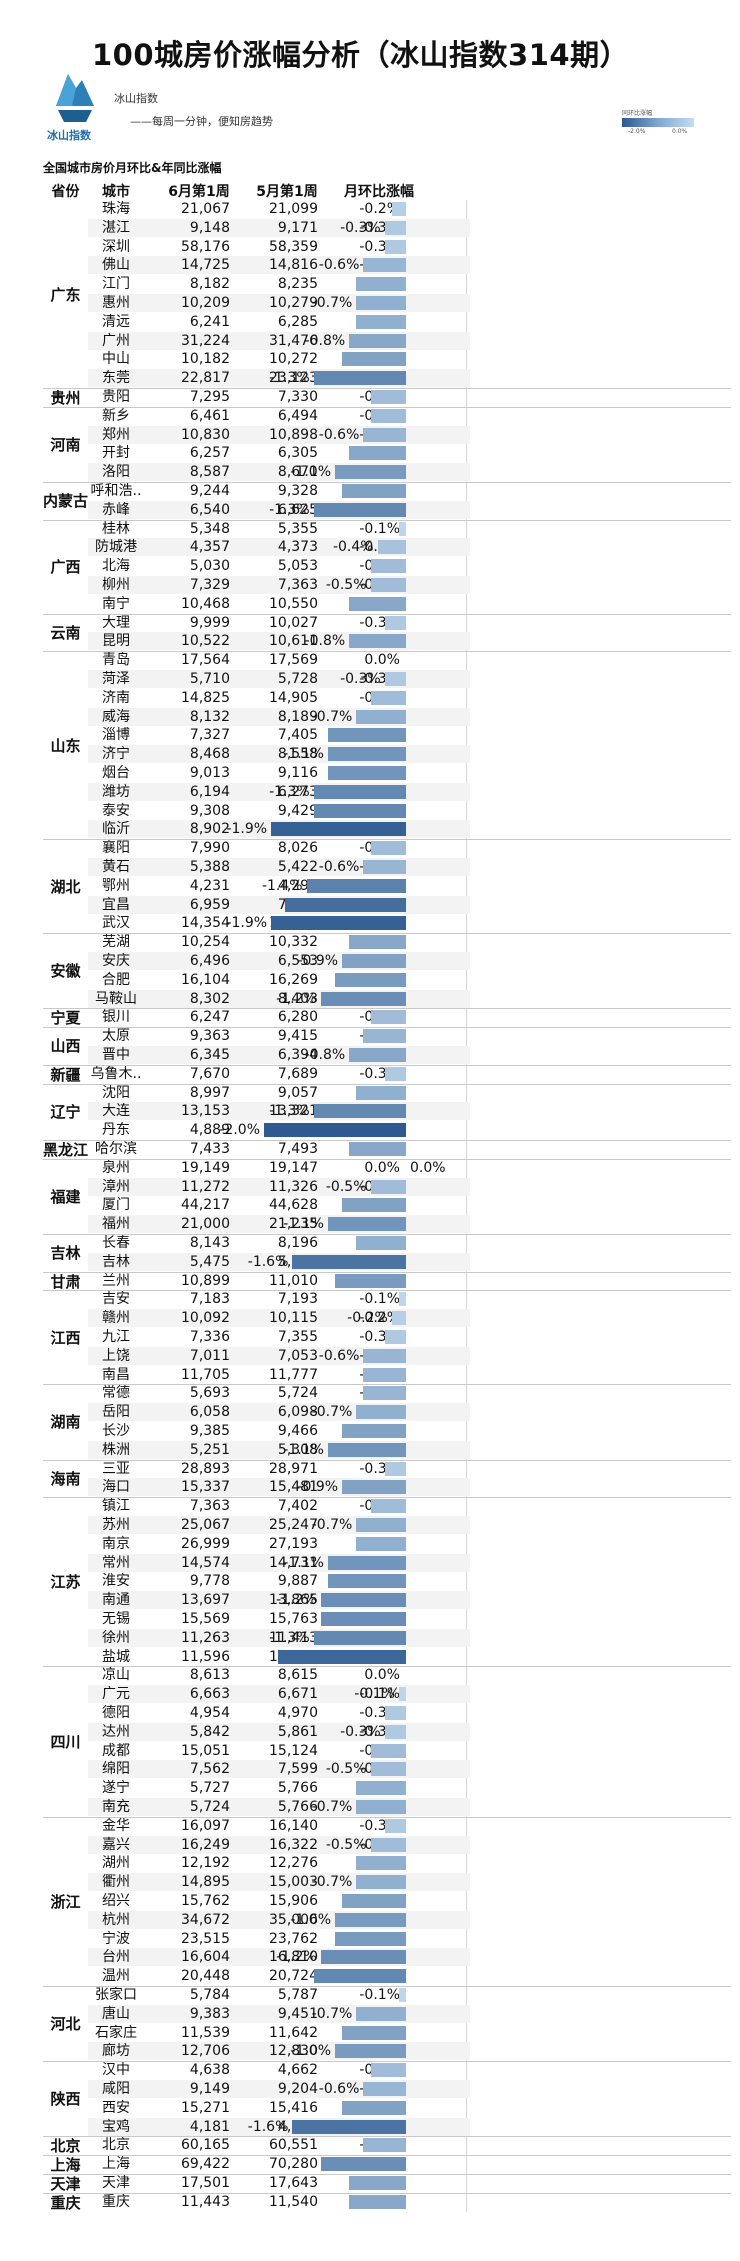 The image size is (740, 2261). I want to click on jun-price-cell: 12,192, so click(205, 1863).